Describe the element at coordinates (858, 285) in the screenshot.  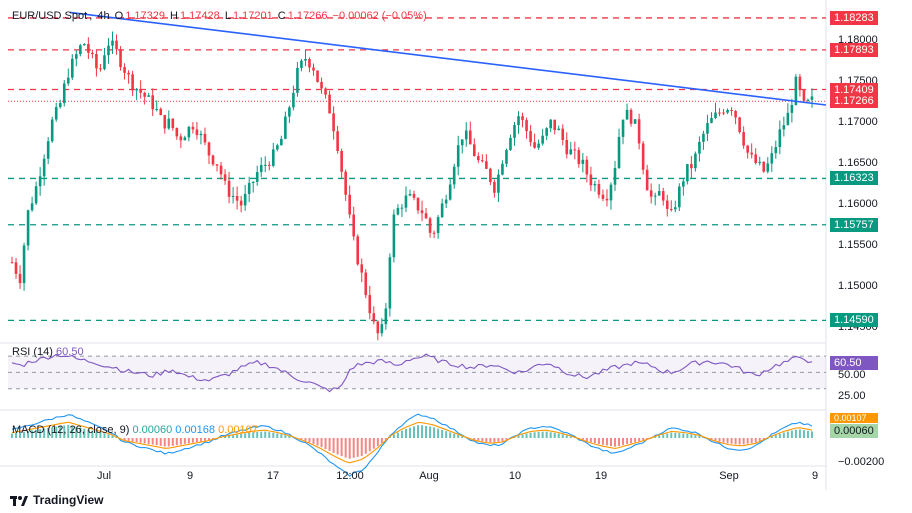
I see `price-axis-label: 1.15000` at that location.